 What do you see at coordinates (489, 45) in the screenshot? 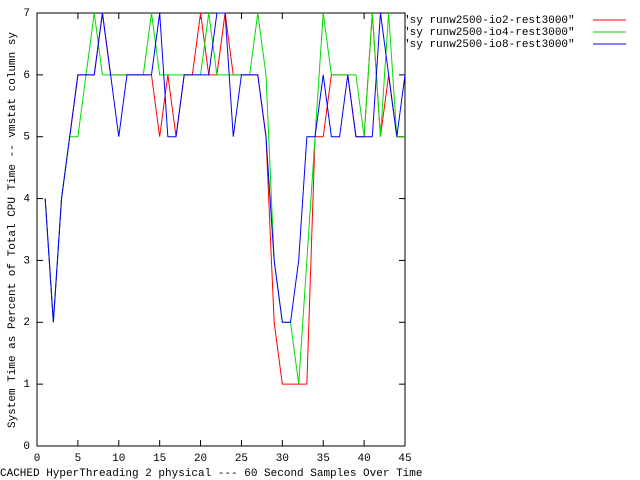
I see `legend-label: "sy runw2500-io8-rest3000"` at bounding box center [489, 45].